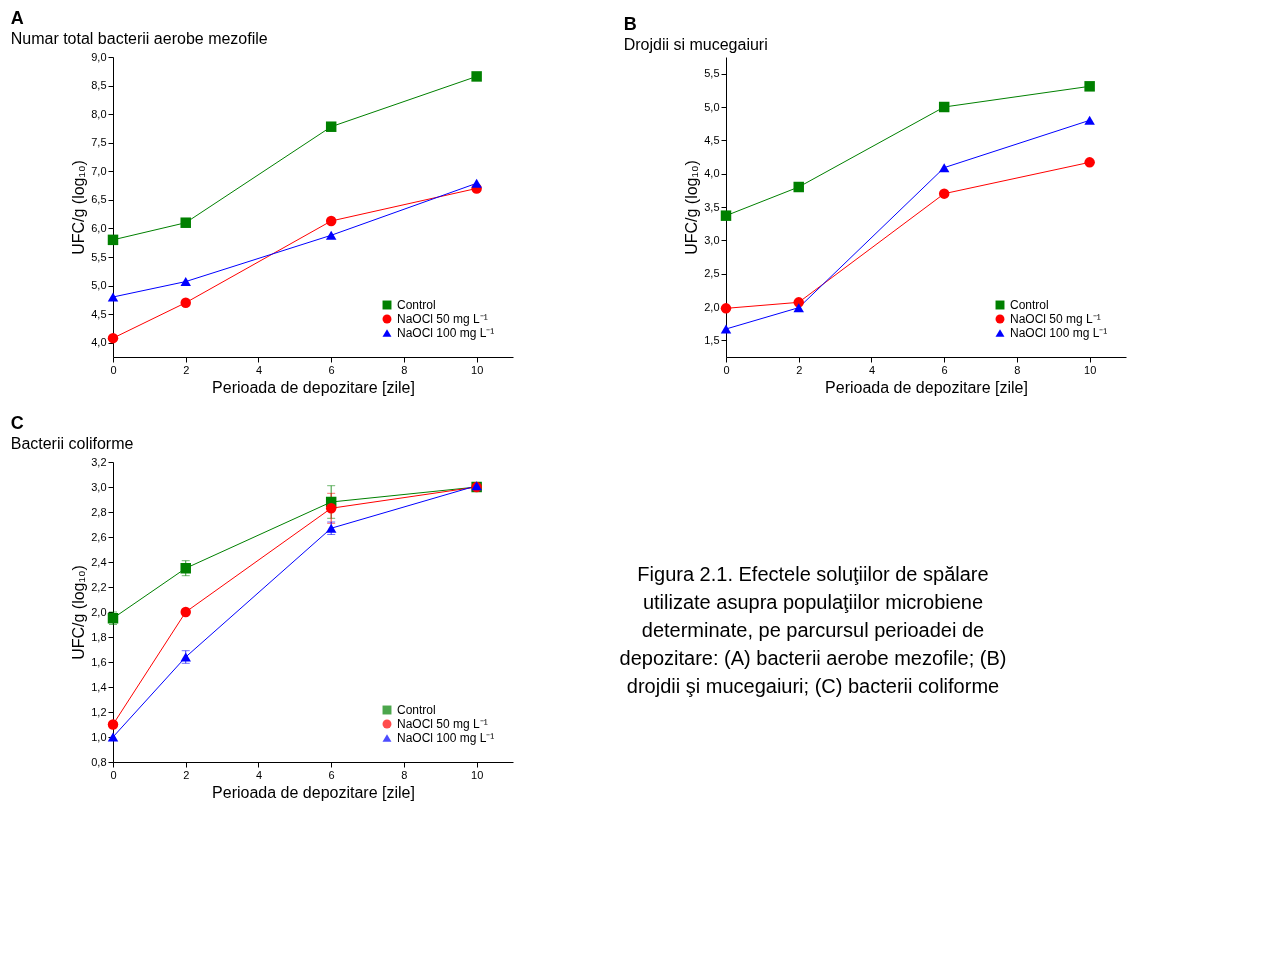 Image resolution: width=1287 pixels, height=980 pixels. I want to click on chart-title: Drojdii si mucegaiuri, so click(695, 44).